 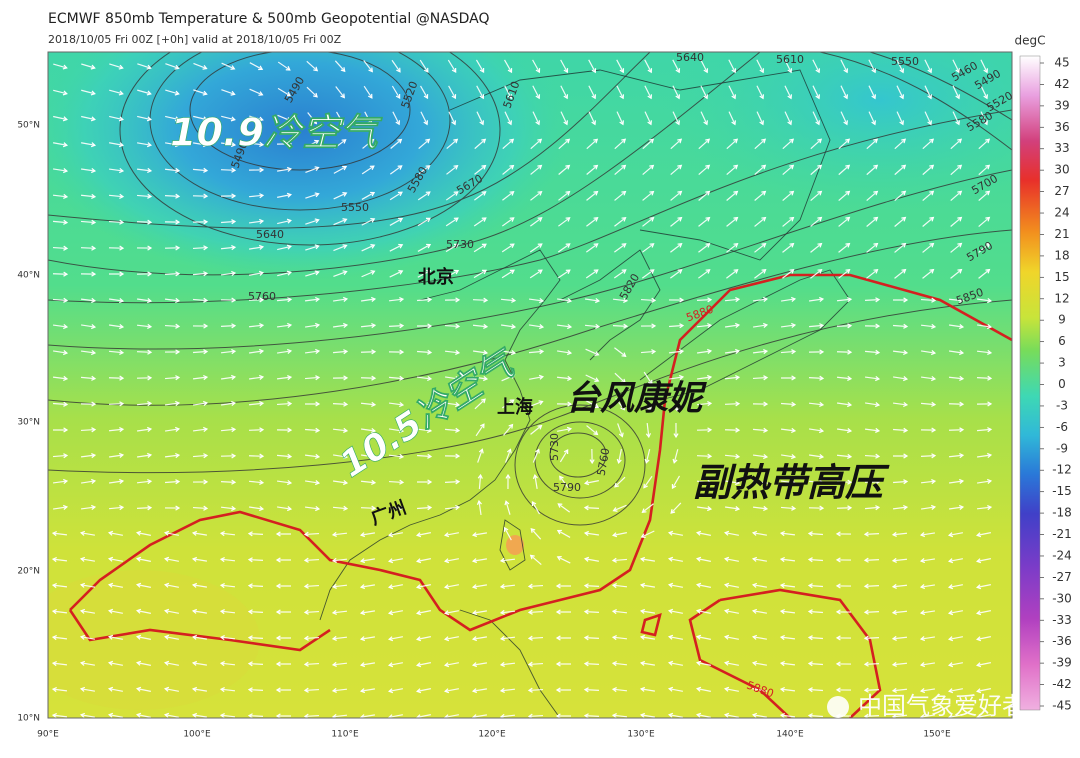 I want to click on colorbar-label: 42, so click(x=1061, y=84).